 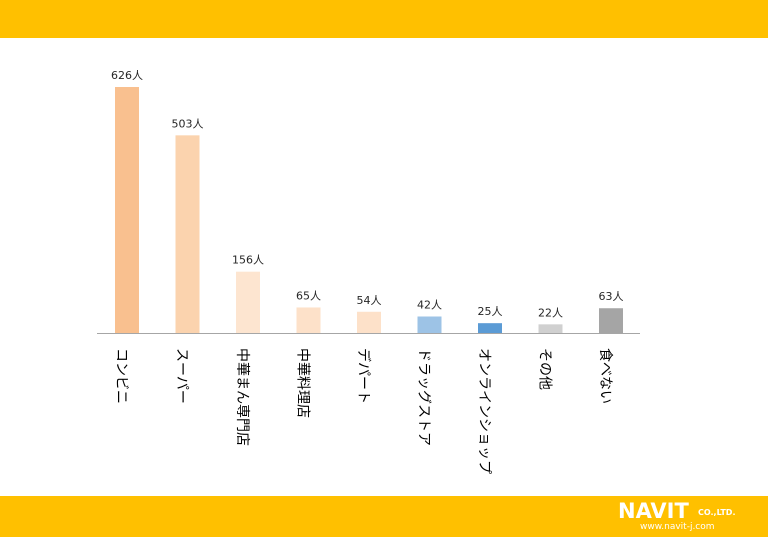 I want to click on brand-company-suffix: CO.,LTD., so click(x=717, y=512).